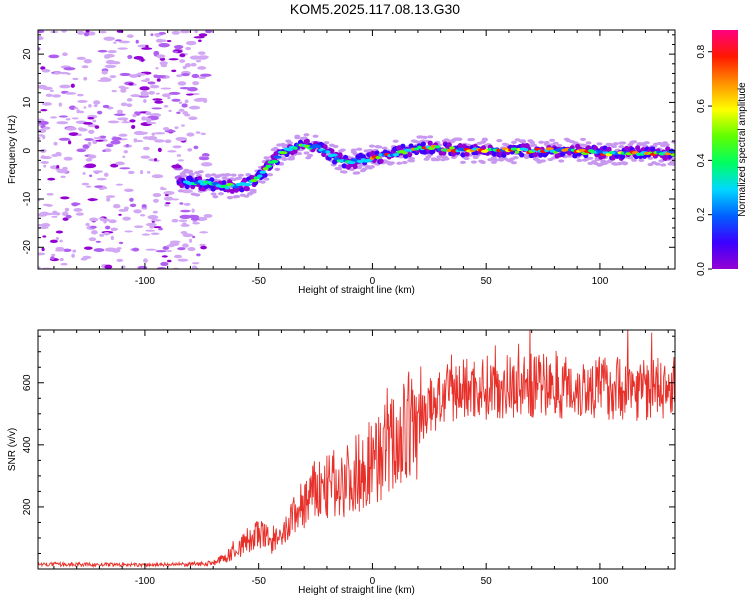  Describe the element at coordinates (12, 449) in the screenshot. I see `bottom-y-axis-label: SNR (v/v)` at that location.